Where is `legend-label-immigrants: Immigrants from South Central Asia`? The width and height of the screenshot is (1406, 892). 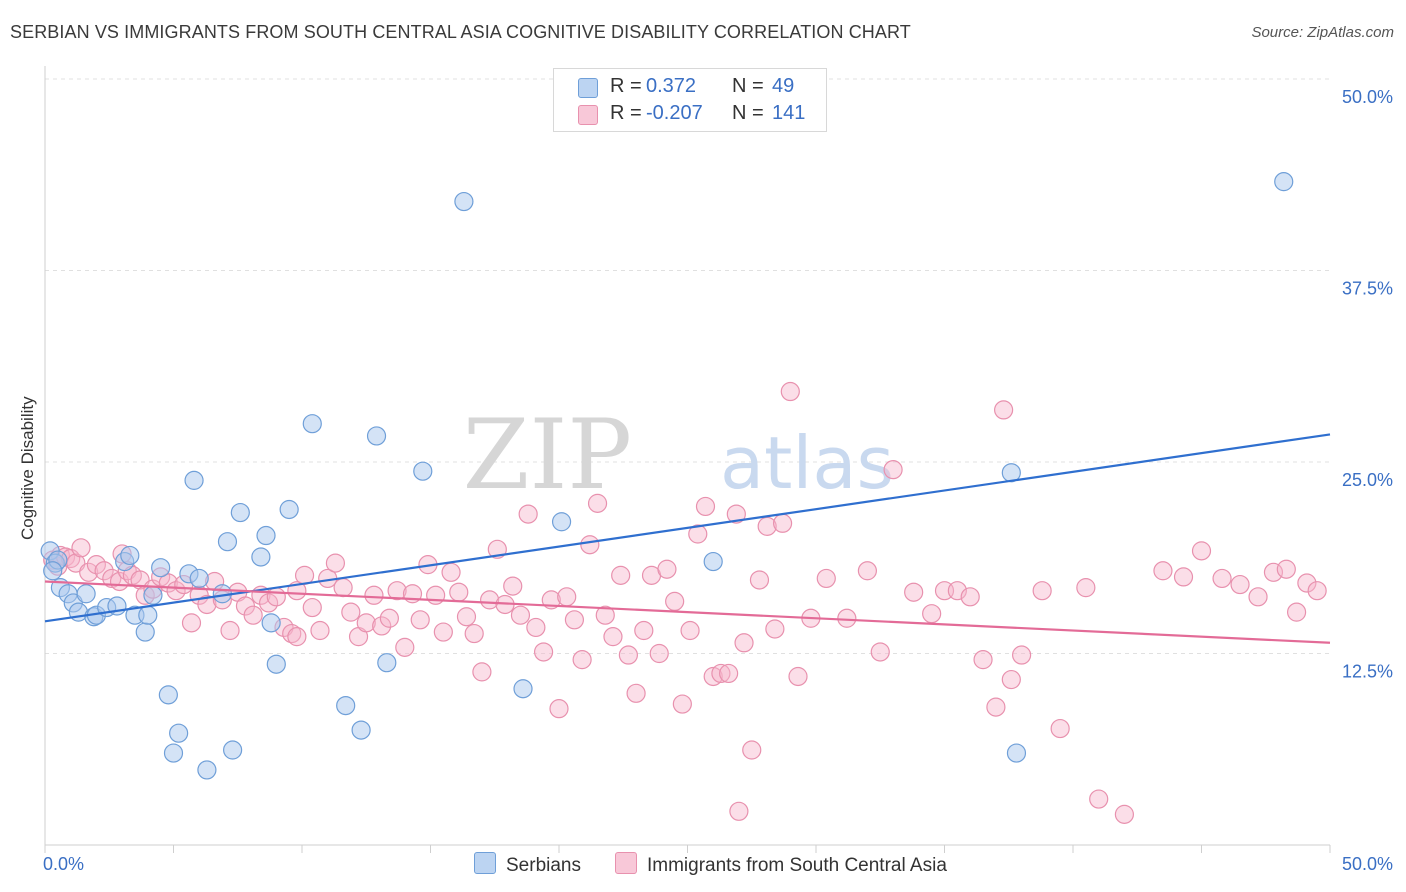 legend-label-immigrants: Immigrants from South Central Asia is located at coordinates (797, 865).